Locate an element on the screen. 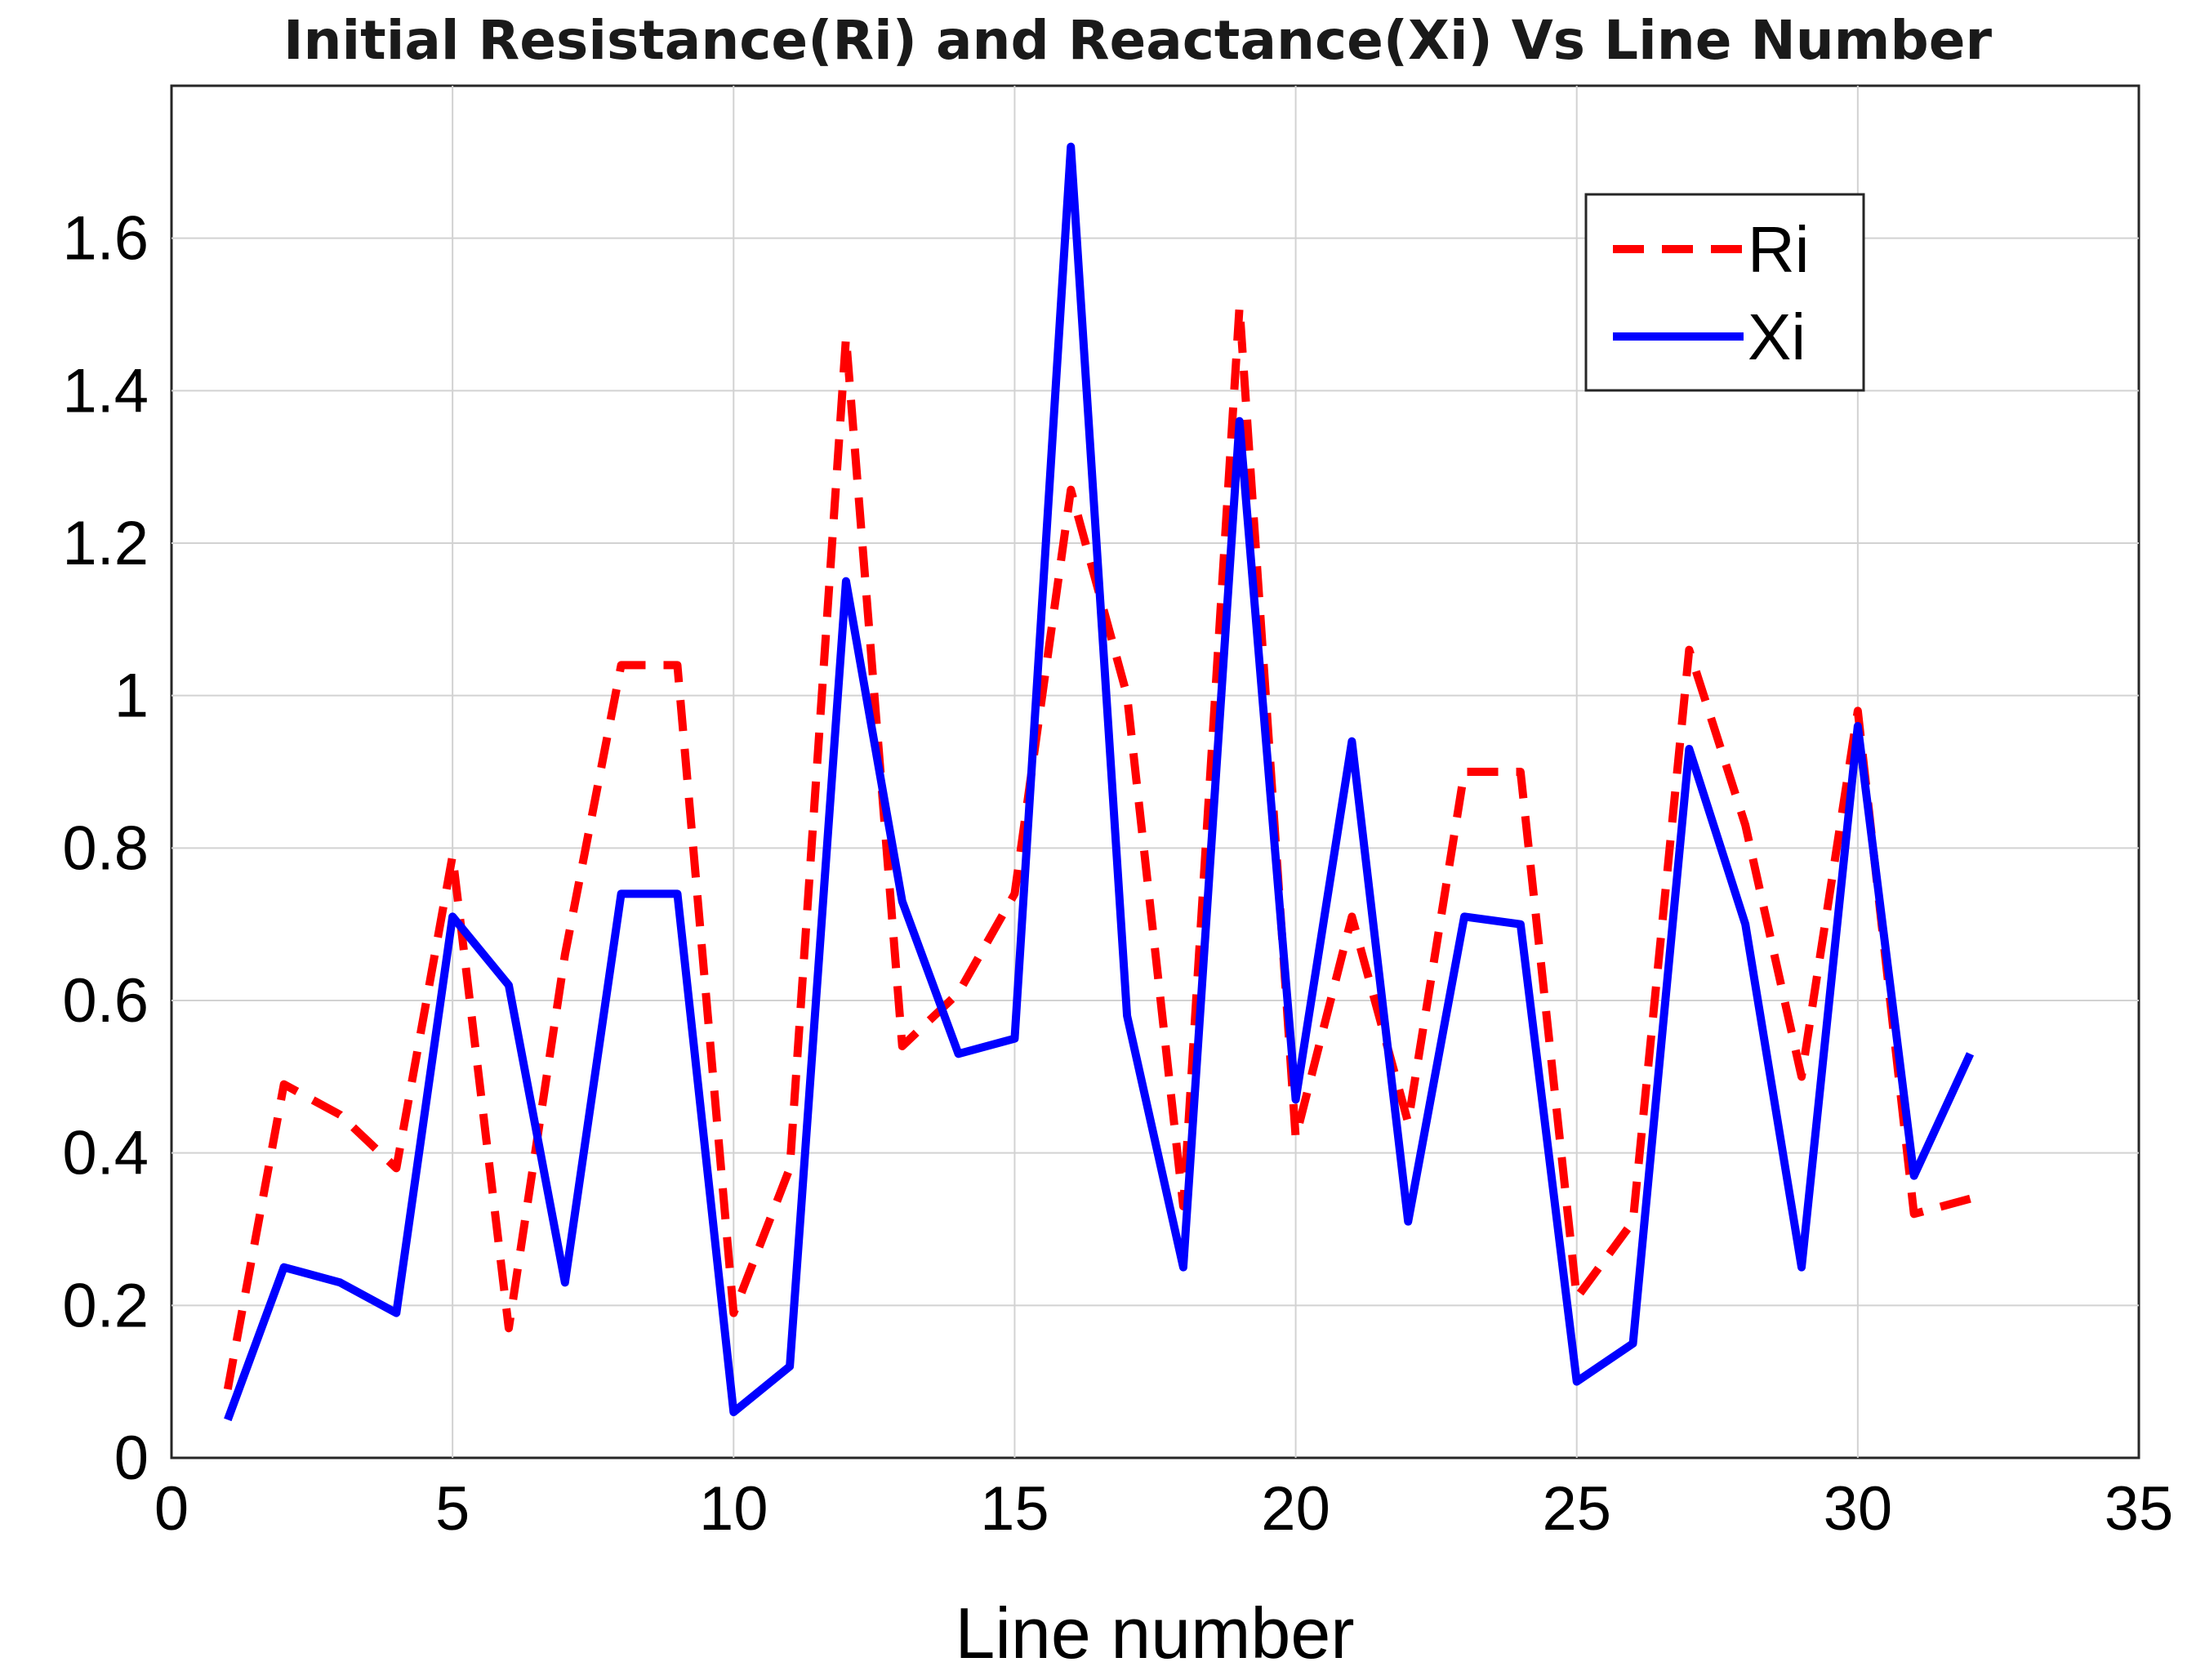  x-tick-label: 20 is located at coordinates (1295, 1509).